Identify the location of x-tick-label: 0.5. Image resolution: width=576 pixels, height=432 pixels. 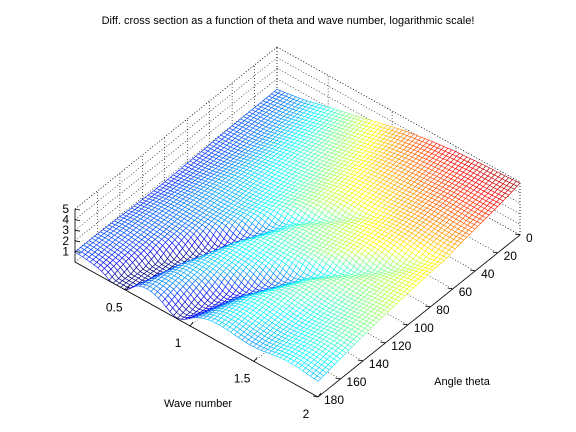
(114, 307).